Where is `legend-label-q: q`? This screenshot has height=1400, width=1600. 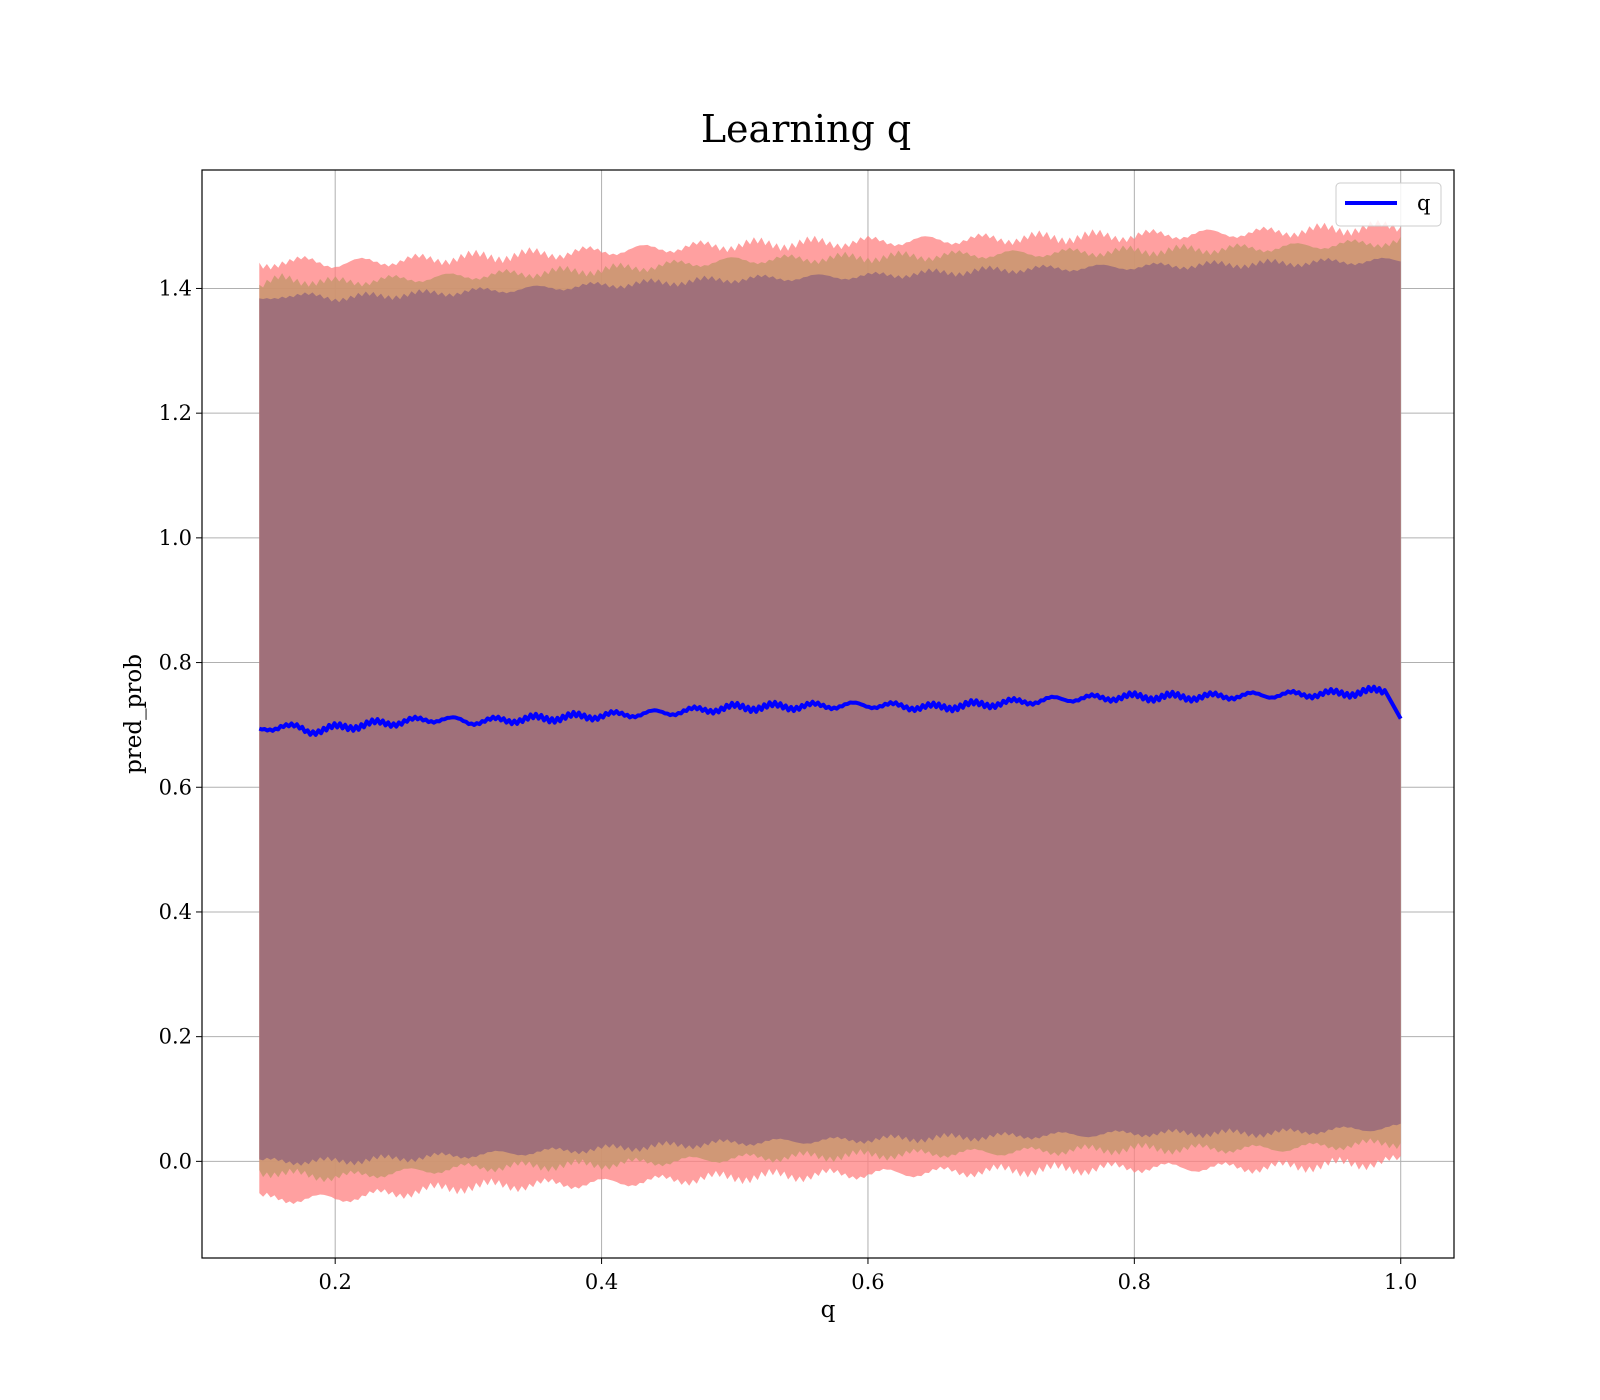
legend-label-q: q is located at coordinates (1423, 203).